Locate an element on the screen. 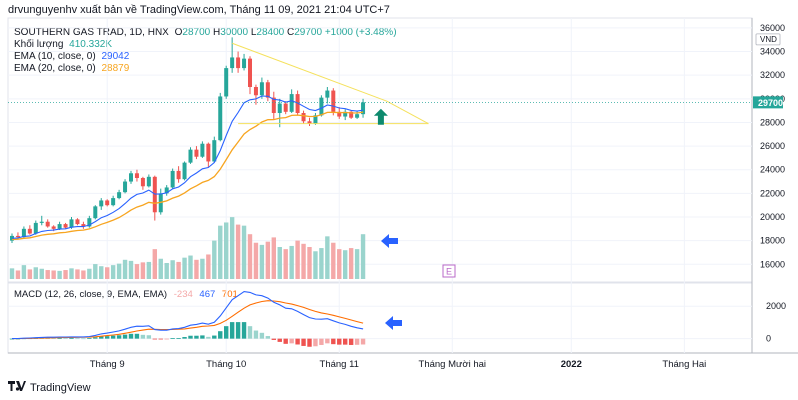 This screenshot has width=798, height=400. last-price-tag is located at coordinates (768, 102).